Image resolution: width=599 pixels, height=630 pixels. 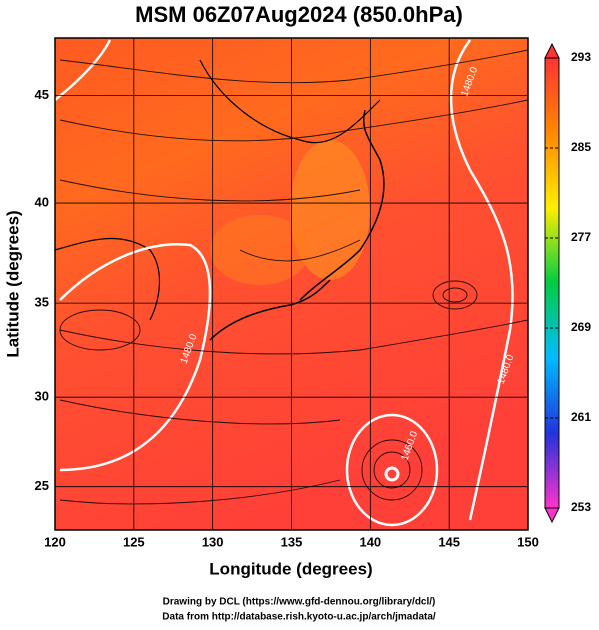 I want to click on colorbar-tick-label: 293, so click(x=581, y=57).